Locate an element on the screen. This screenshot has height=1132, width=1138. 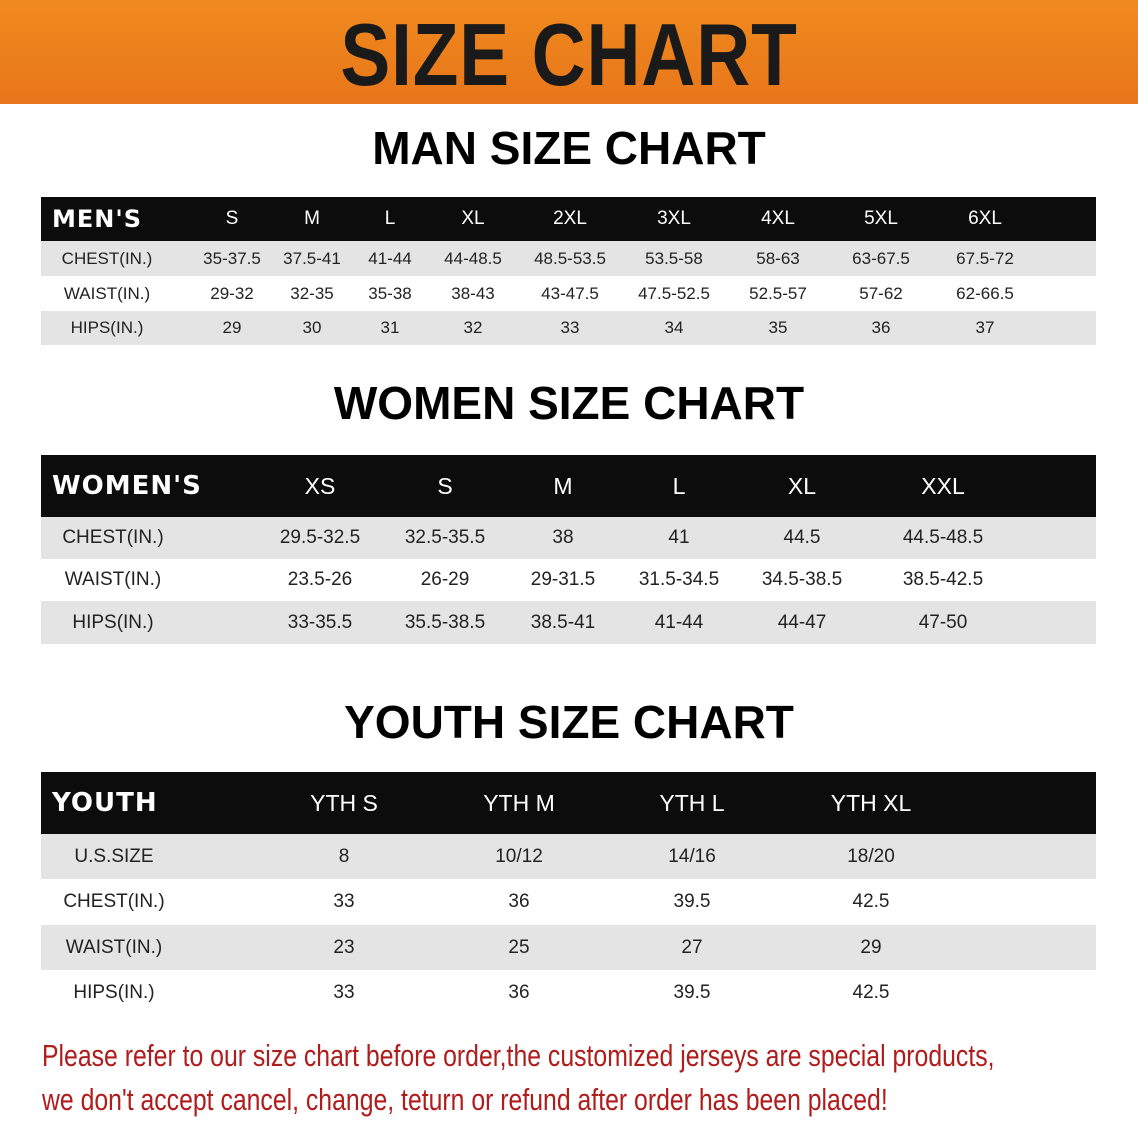
table-cell: 43-47.5 is located at coordinates (570, 293).